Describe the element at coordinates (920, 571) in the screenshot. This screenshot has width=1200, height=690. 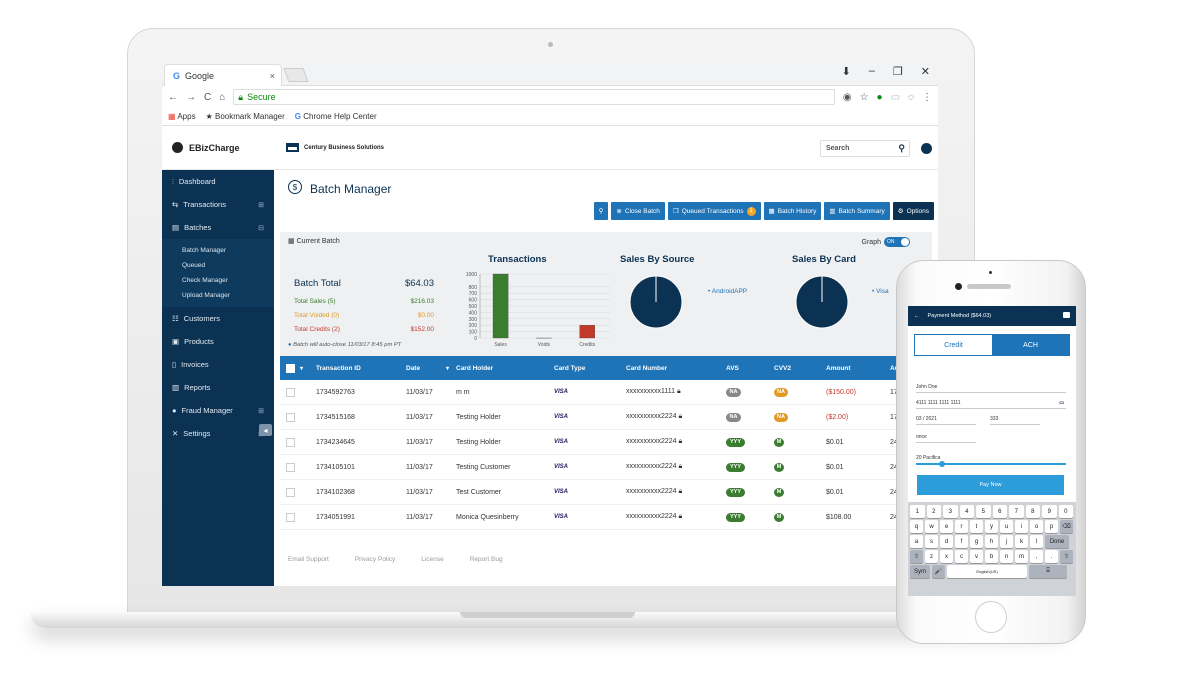
I see `key: Sym` at that location.